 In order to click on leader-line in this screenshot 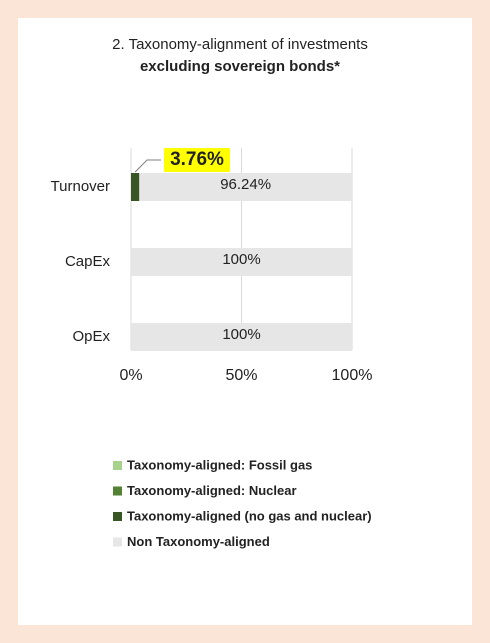, I will do `click(147, 166)`.